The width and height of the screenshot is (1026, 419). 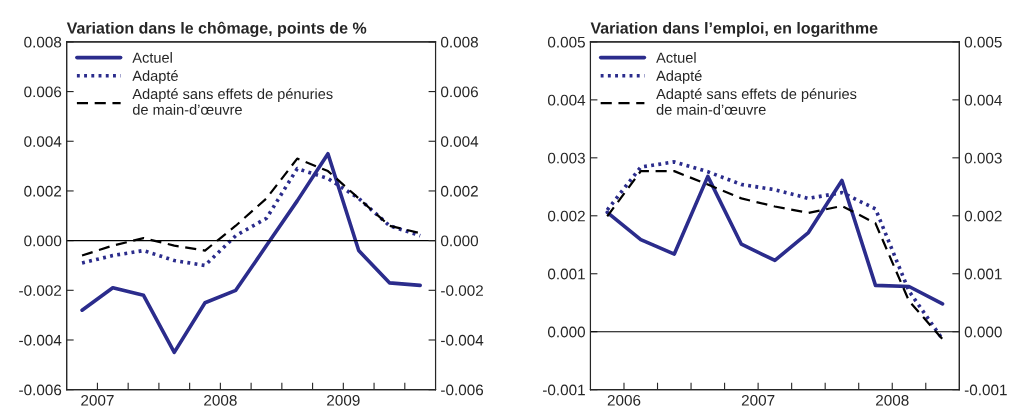 What do you see at coordinates (459, 92) in the screenshot?
I see `y2-tick-label: 0.006` at bounding box center [459, 92].